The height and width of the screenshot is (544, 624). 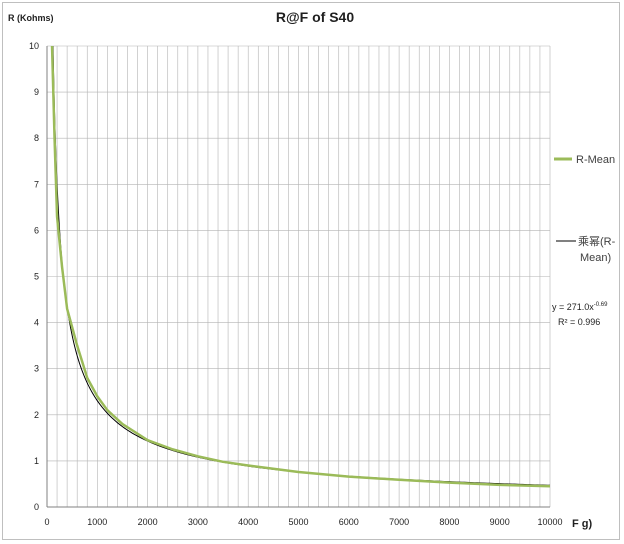 I want to click on x-tick-label: 3000, so click(x=198, y=522).